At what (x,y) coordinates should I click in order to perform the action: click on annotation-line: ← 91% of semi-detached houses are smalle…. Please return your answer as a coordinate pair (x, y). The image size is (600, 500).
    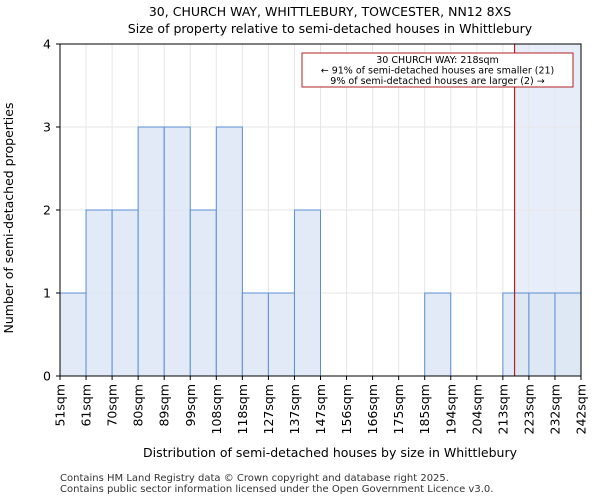
    Looking at the image, I should click on (438, 71).